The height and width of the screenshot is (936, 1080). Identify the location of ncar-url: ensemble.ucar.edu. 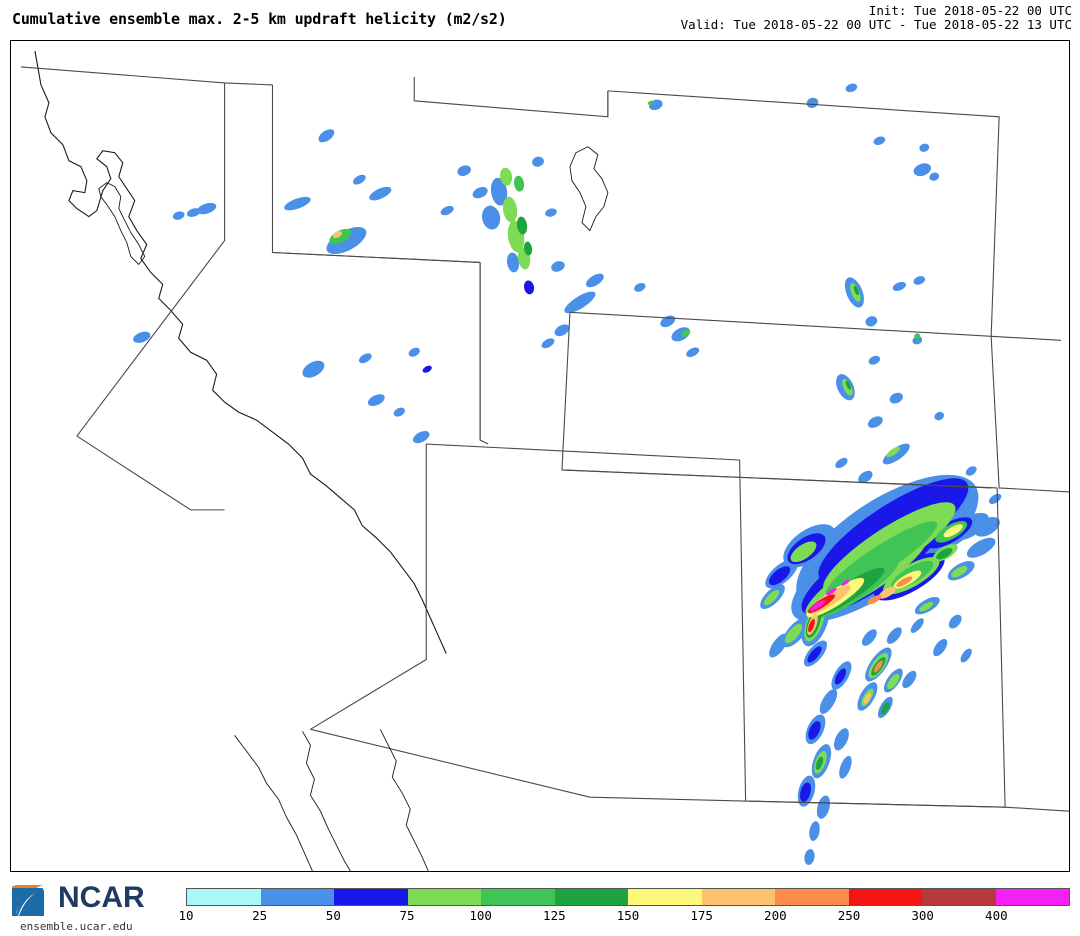
(76, 926).